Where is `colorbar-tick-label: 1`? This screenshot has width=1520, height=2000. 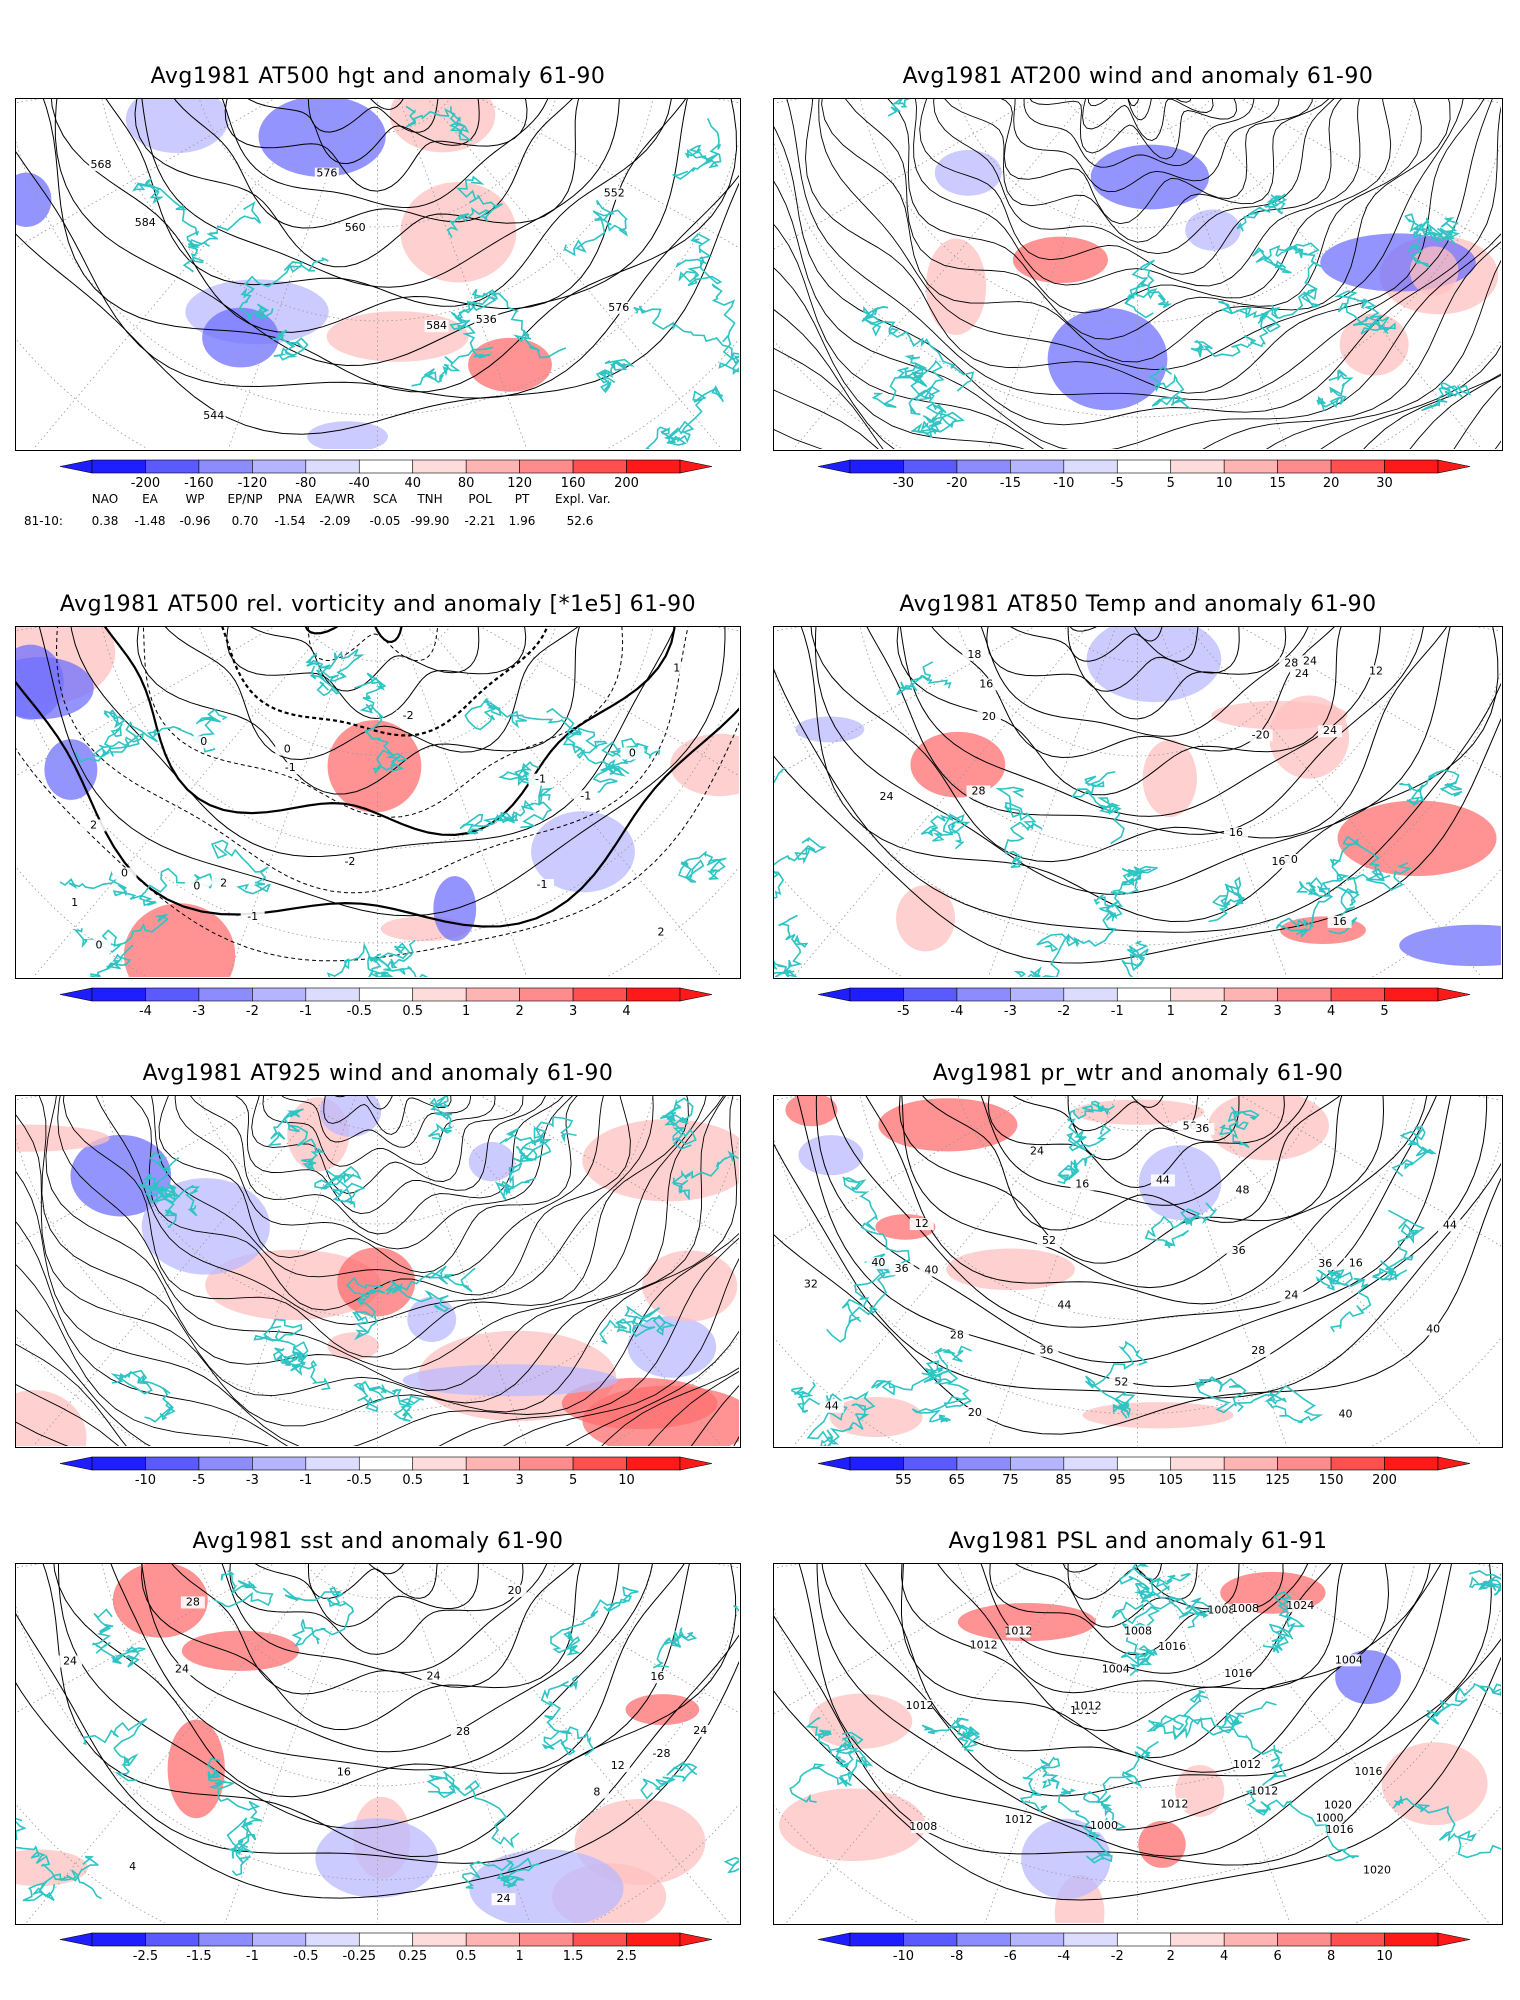 colorbar-tick-label: 1 is located at coordinates (466, 1480).